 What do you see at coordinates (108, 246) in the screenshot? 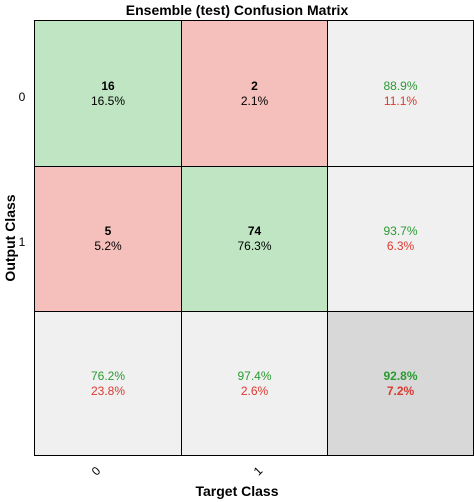
I see `cell-percent: 5.2%` at bounding box center [108, 246].